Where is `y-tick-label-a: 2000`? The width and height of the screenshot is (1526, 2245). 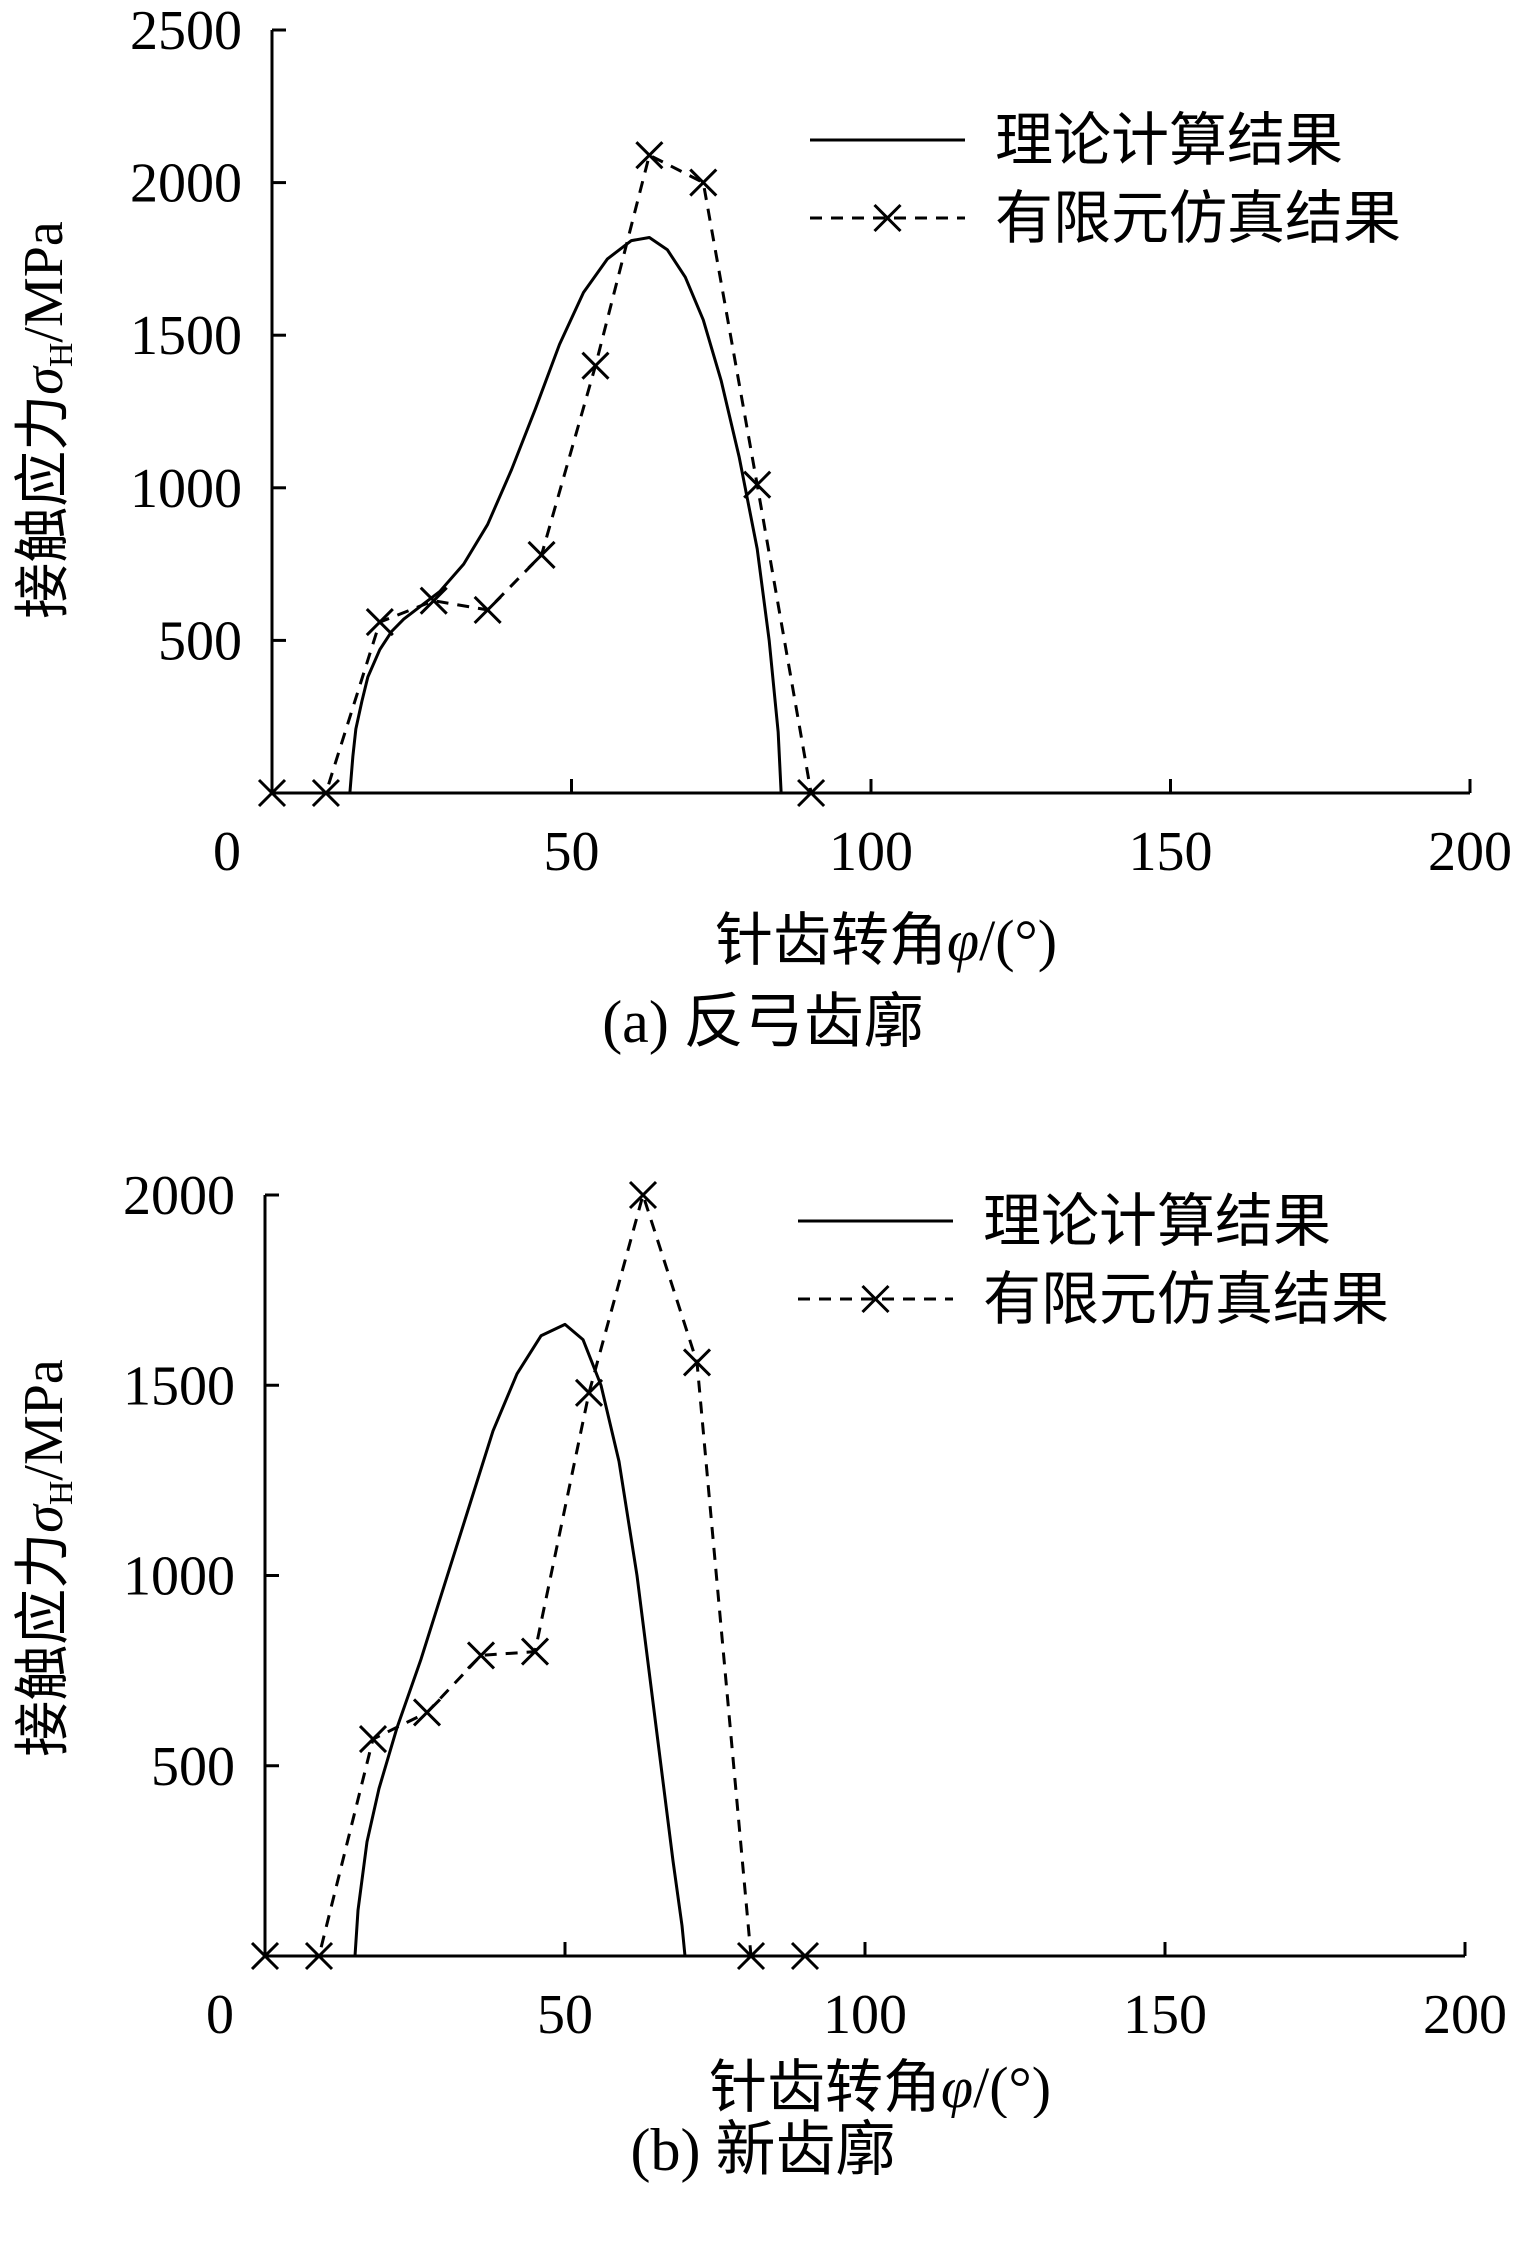 y-tick-label-a: 2000 is located at coordinates (186, 184).